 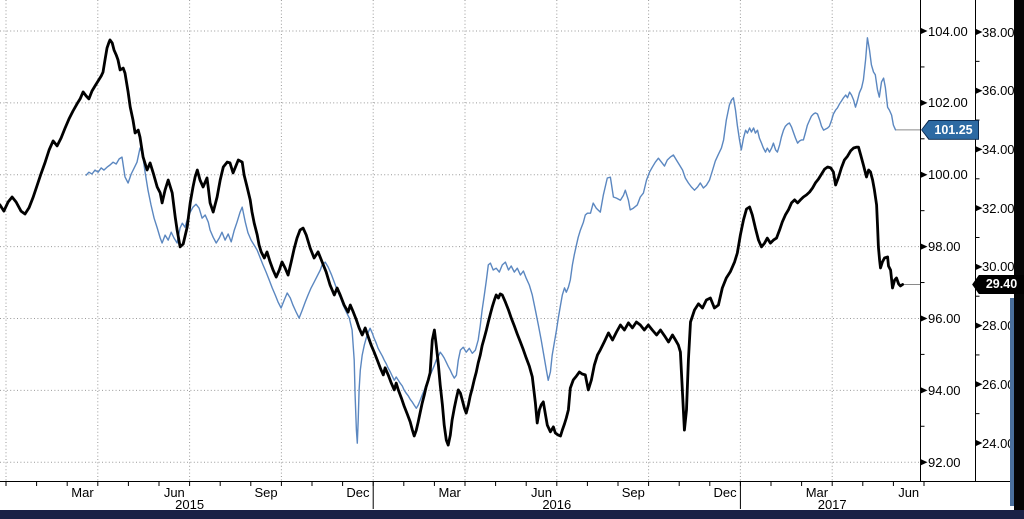 I want to click on last-price-value-outer: 29.40, so click(x=1001, y=284).